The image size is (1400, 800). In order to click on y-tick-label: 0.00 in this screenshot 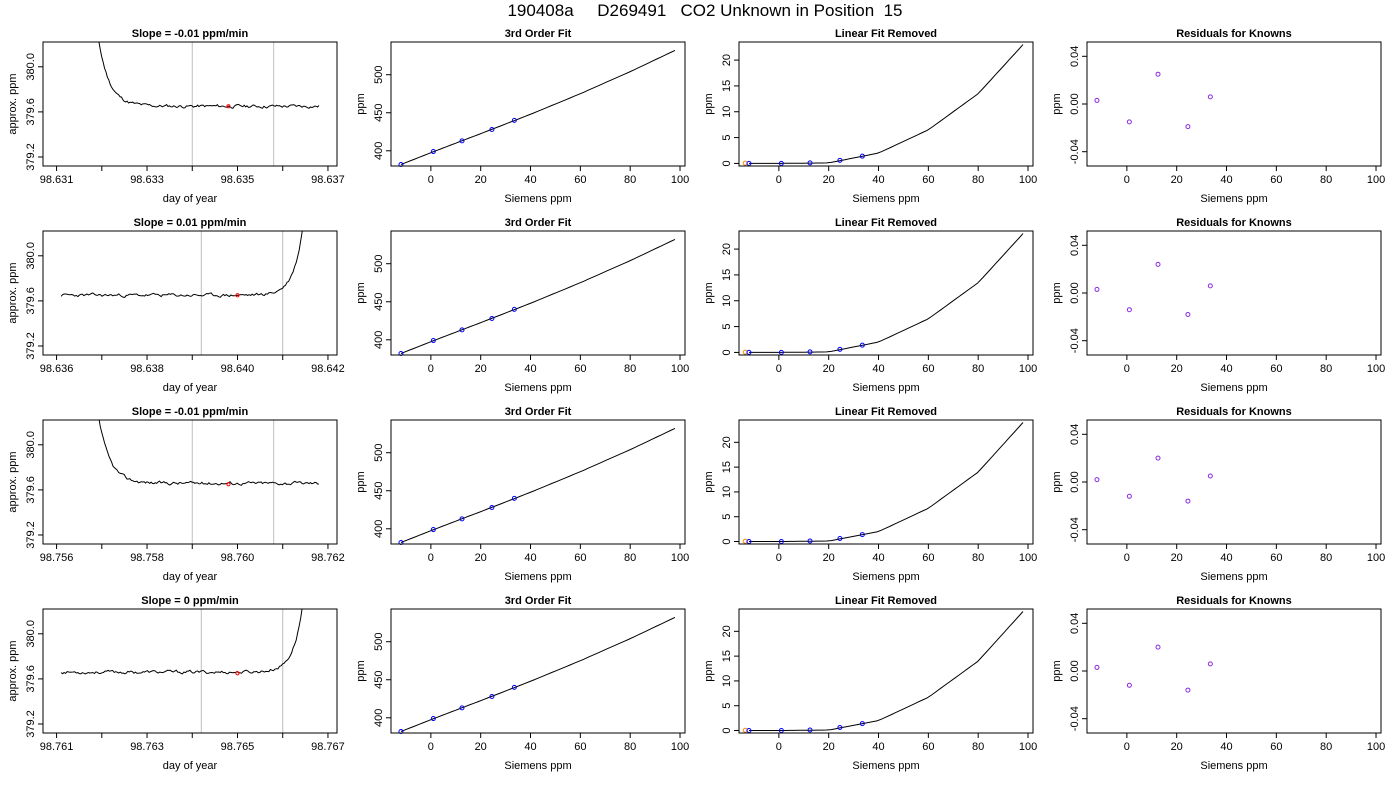, I will do `click(1075, 292)`.